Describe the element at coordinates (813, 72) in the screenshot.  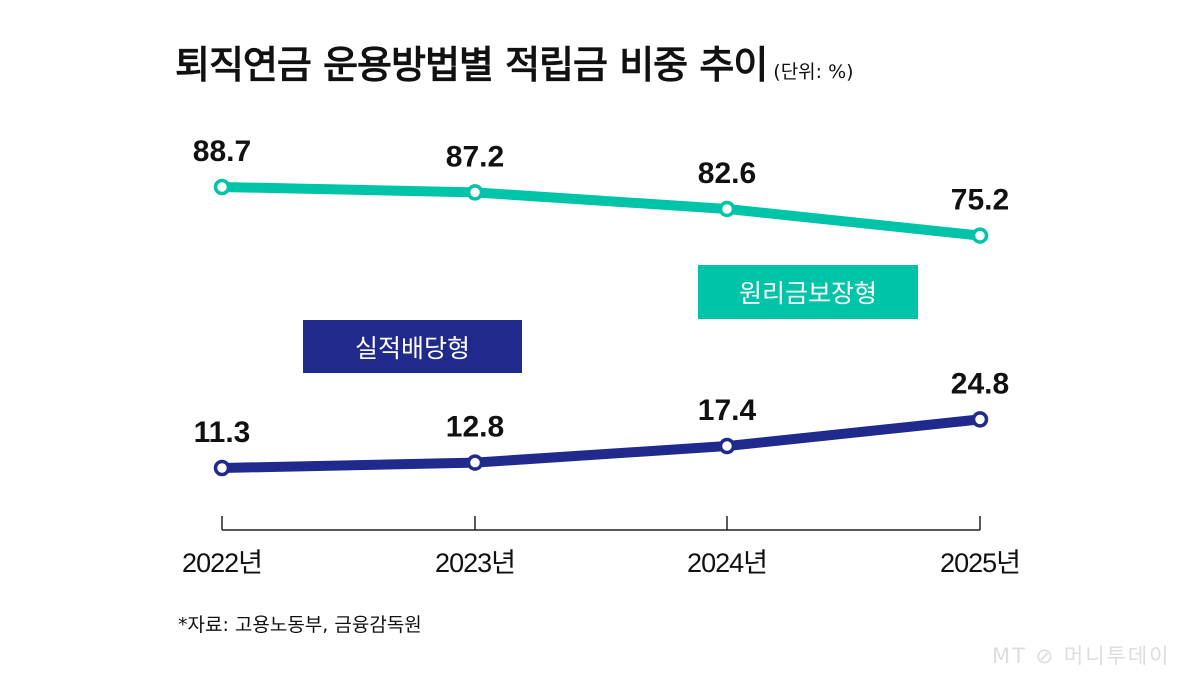
I see `unit-label: (단위: %)` at that location.